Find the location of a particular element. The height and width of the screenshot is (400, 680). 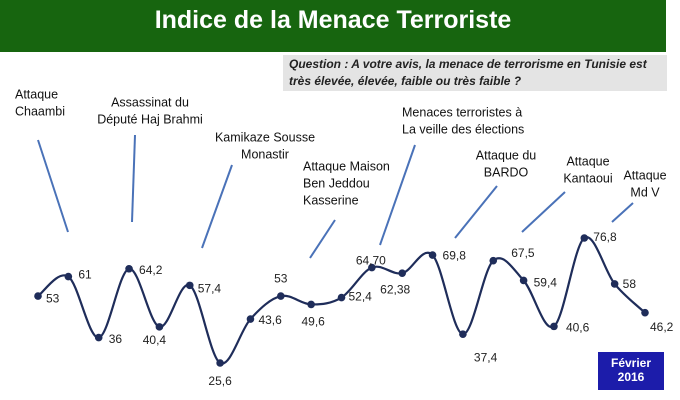

annotation: Menaces terroristes à is located at coordinates (462, 112).